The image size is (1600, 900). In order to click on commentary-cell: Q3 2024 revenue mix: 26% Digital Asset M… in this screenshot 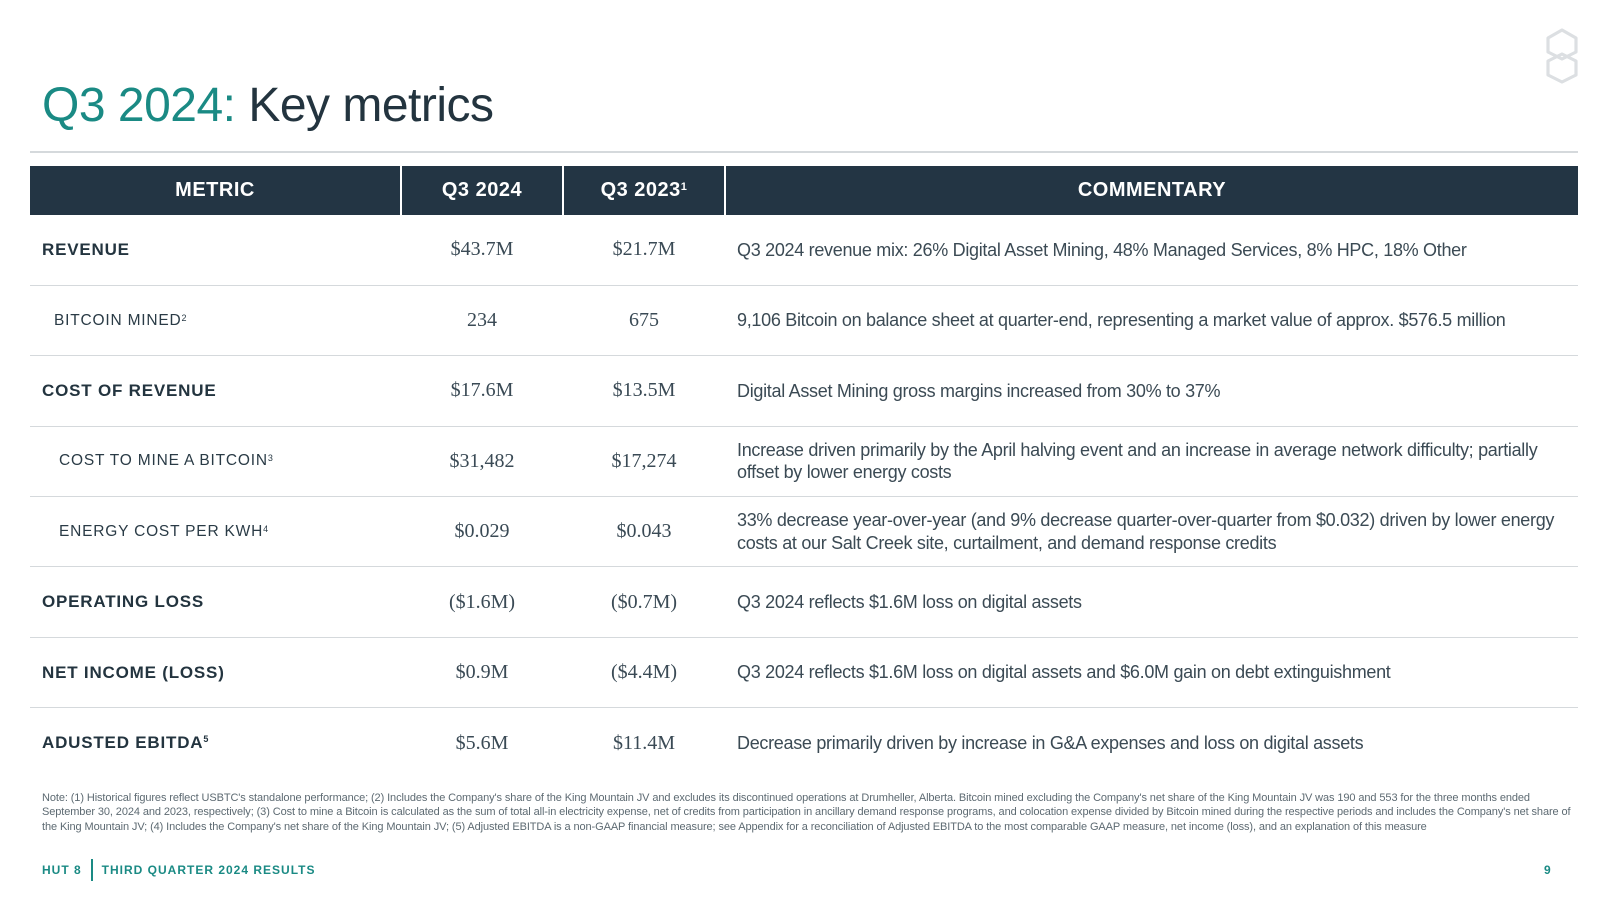, I will do `click(1102, 249)`.